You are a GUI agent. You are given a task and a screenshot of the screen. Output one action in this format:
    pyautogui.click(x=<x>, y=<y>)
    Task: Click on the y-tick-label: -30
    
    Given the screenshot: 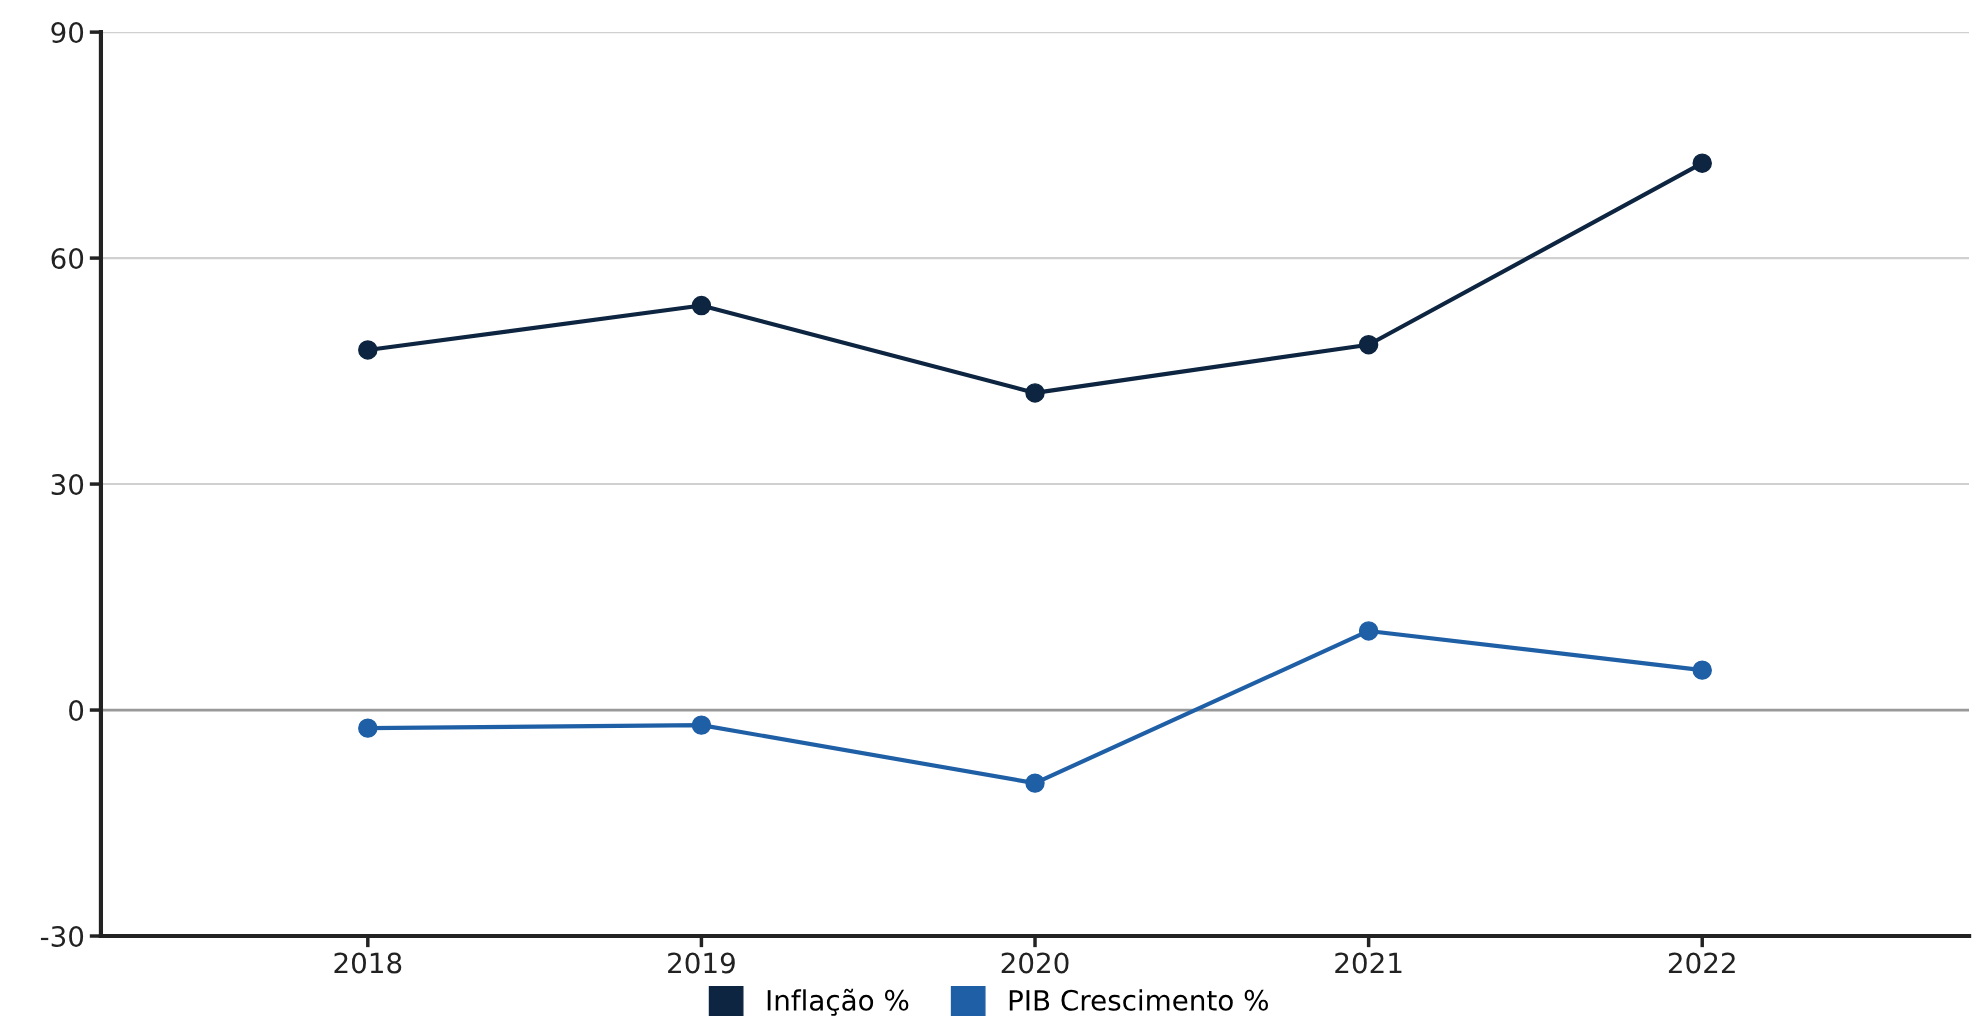 What is the action you would take?
    pyautogui.click(x=62, y=936)
    